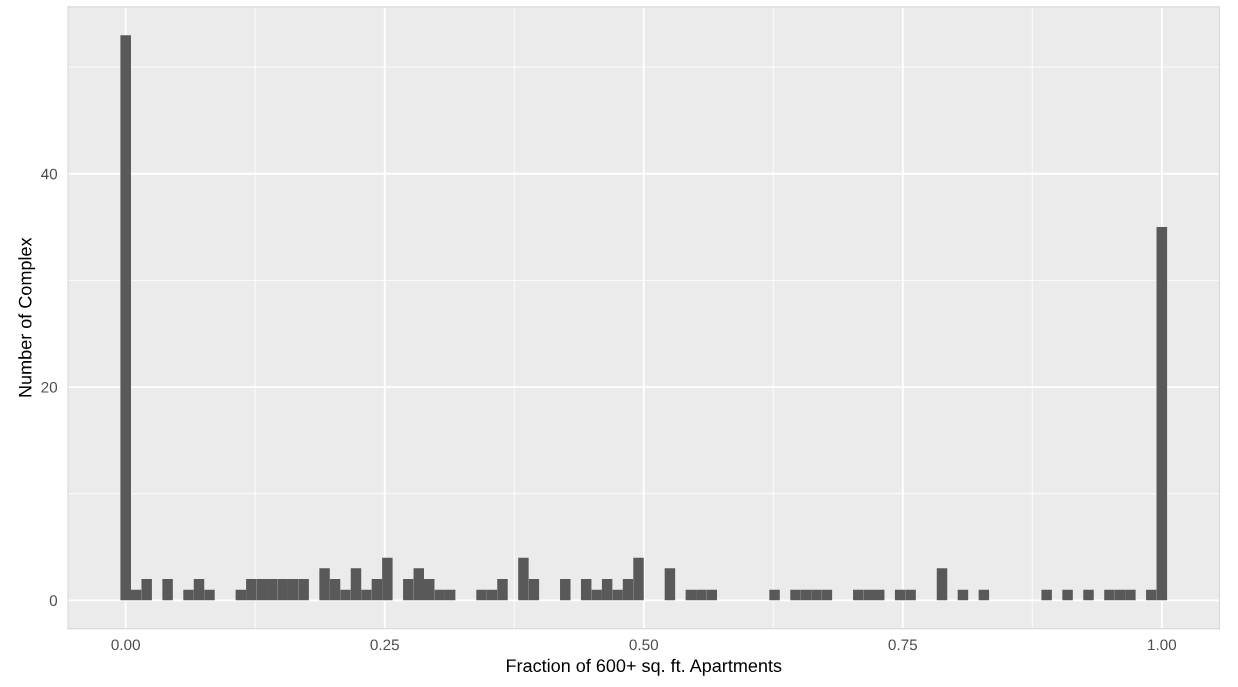  I want to click on x-axis-title: Fraction of 600+ sq. ft. Apartments, so click(644, 667).